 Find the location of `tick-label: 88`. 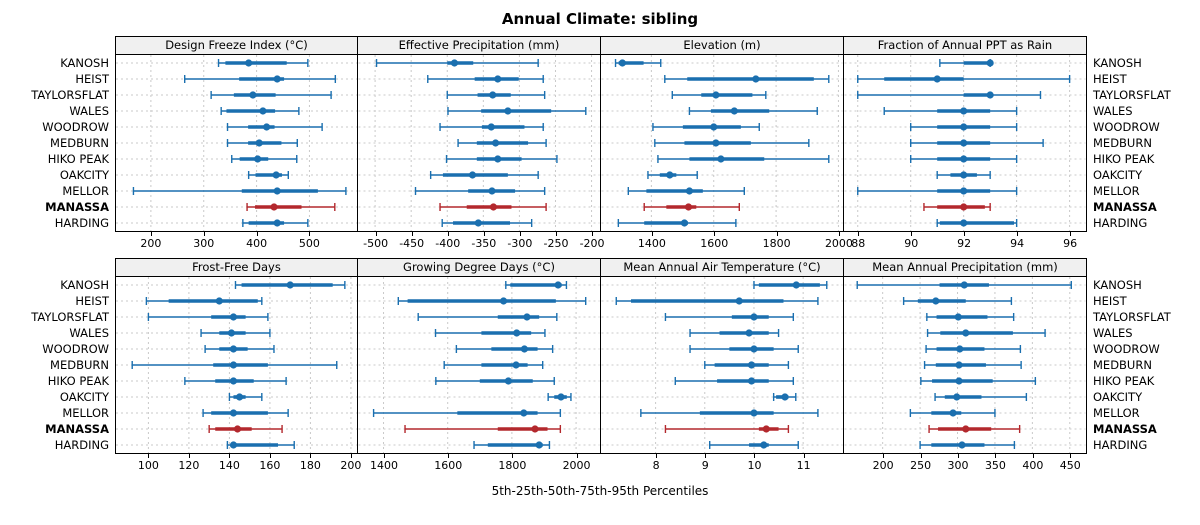

tick-label: 88 is located at coordinates (858, 243).